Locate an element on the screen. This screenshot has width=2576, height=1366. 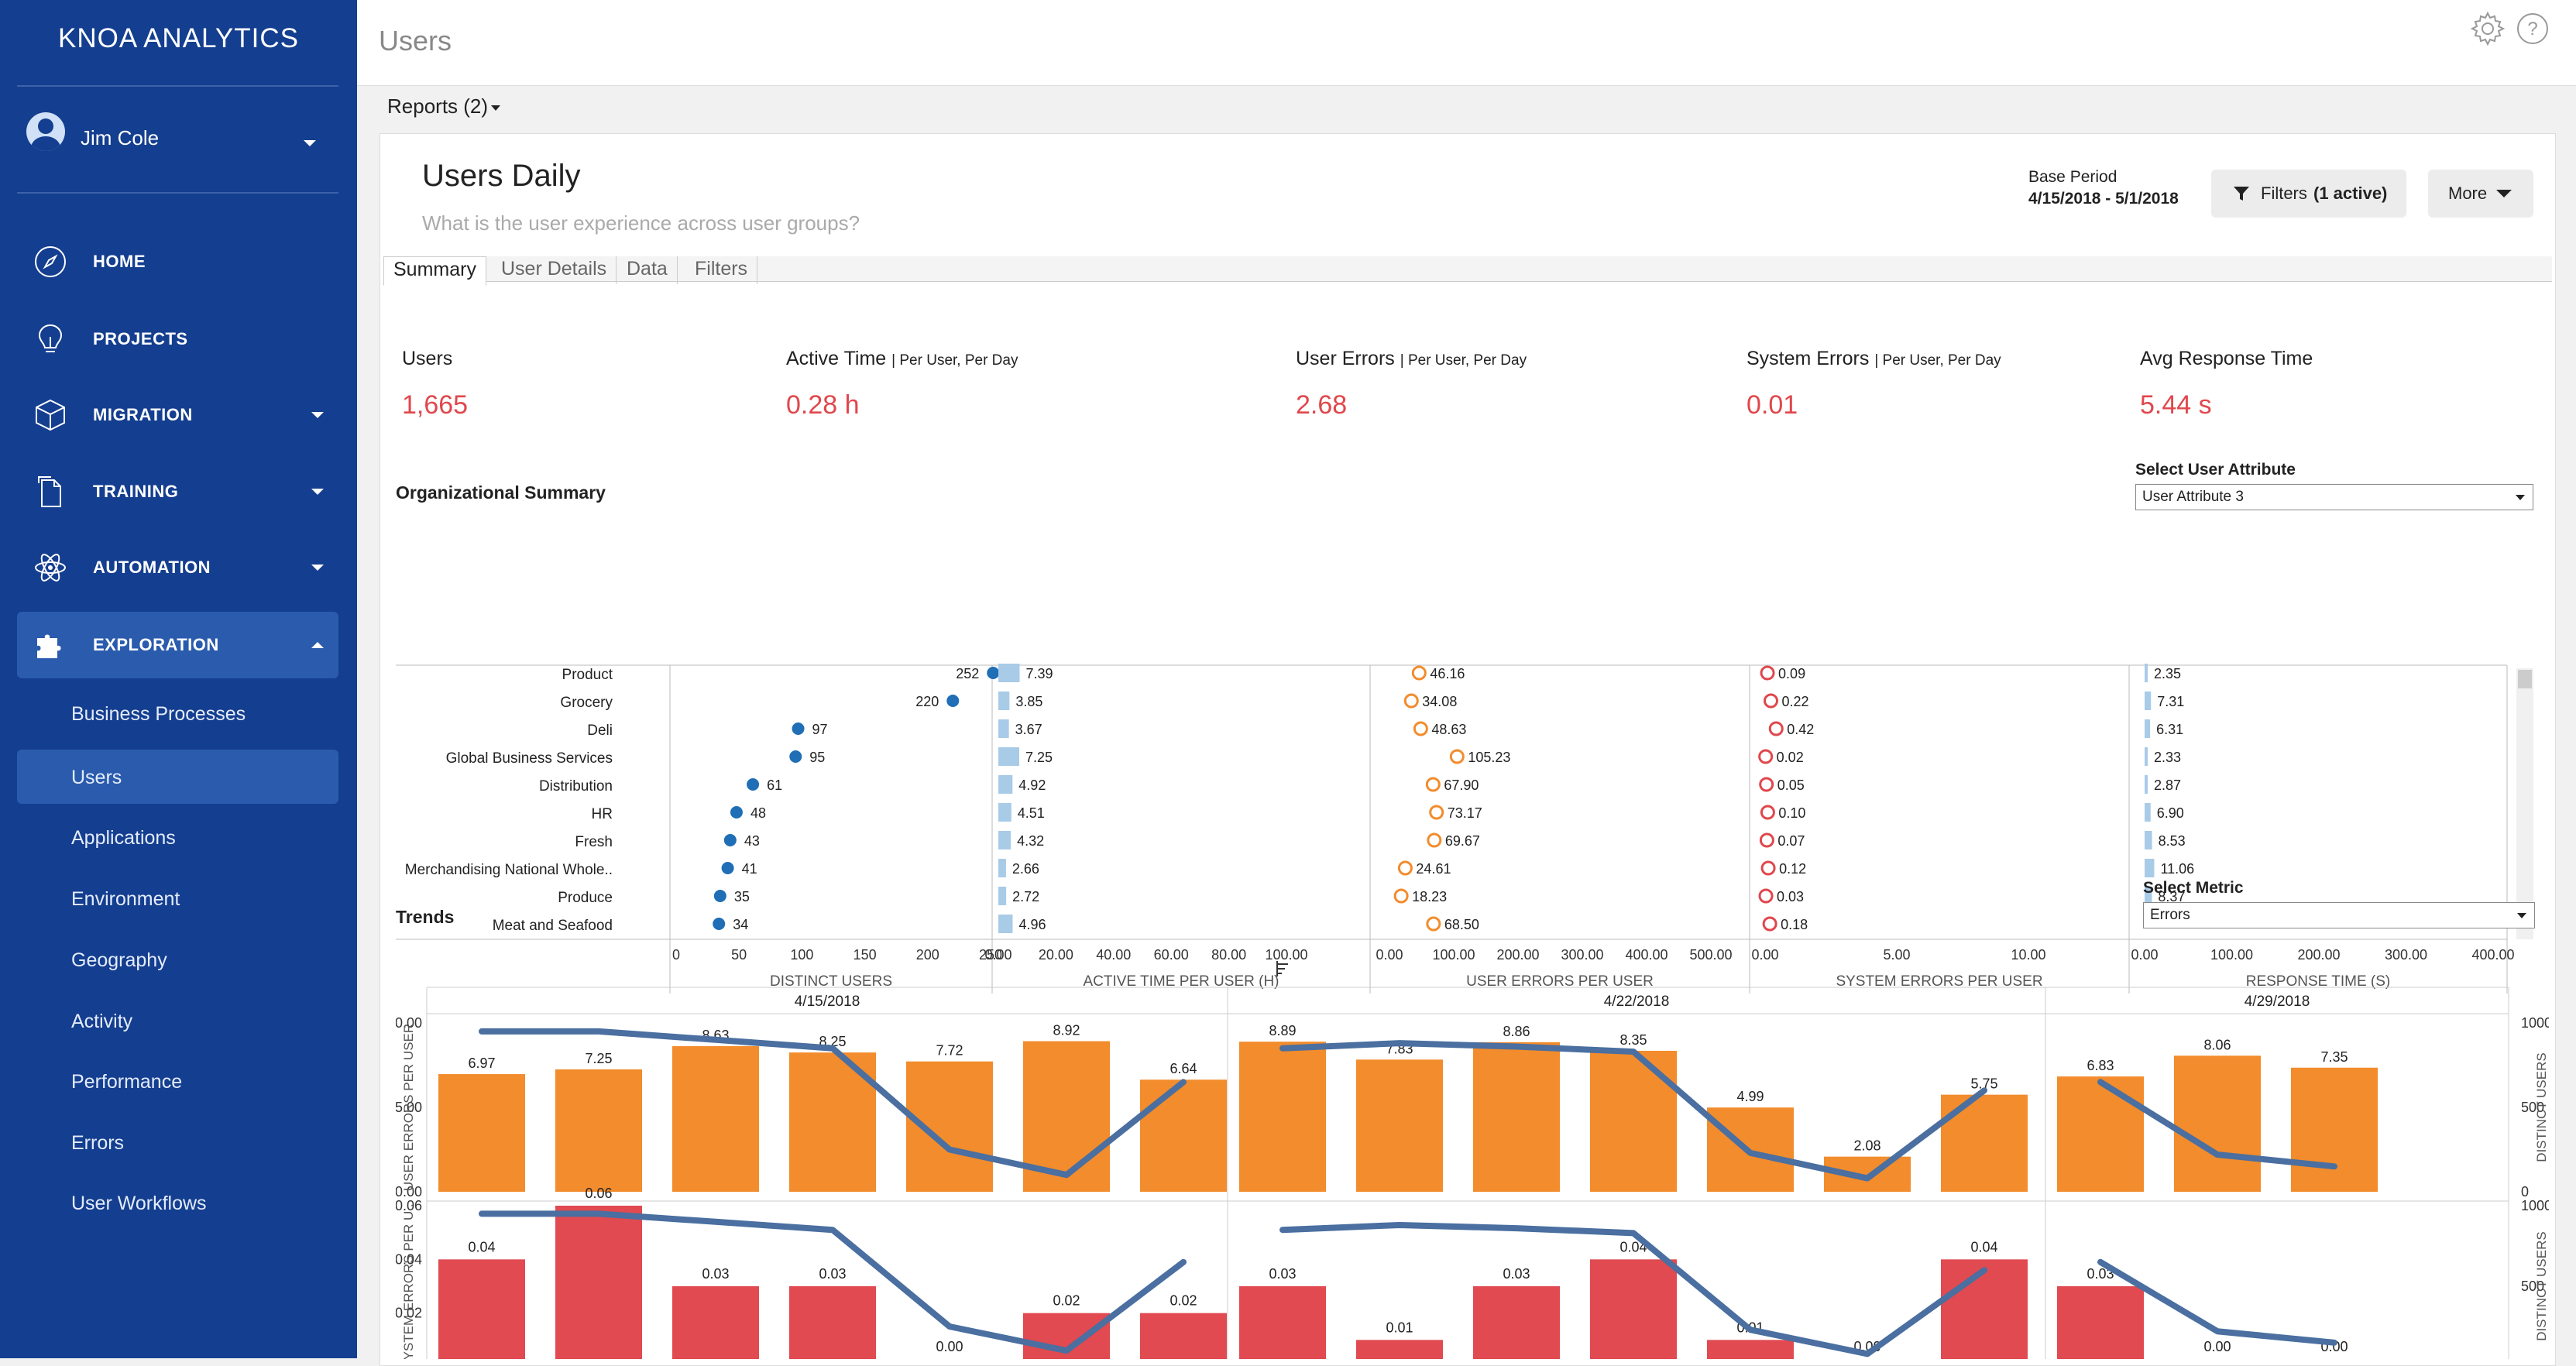
compass-icon is located at coordinates (50, 261).